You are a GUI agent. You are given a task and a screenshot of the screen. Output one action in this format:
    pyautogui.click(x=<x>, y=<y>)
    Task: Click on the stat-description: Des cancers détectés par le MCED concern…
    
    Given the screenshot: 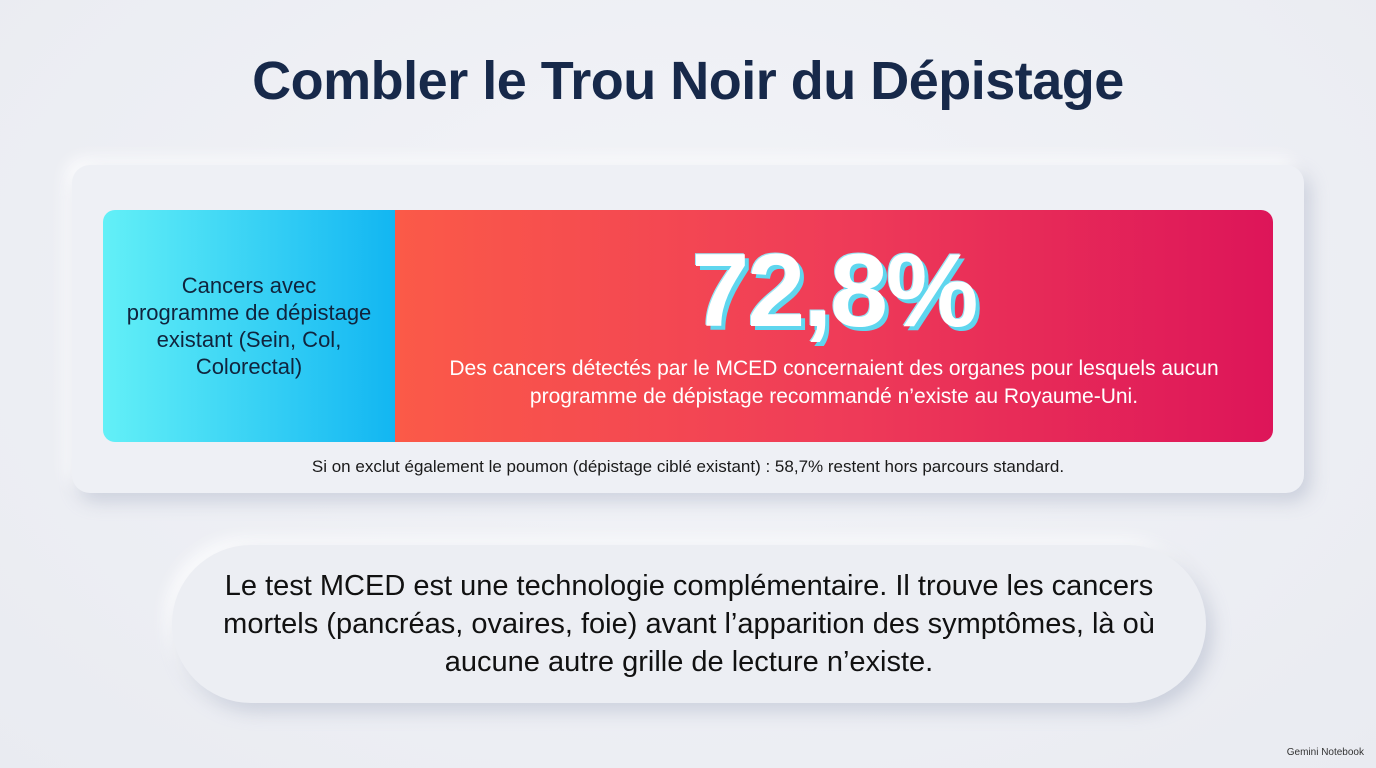 What is the action you would take?
    pyautogui.click(x=834, y=382)
    